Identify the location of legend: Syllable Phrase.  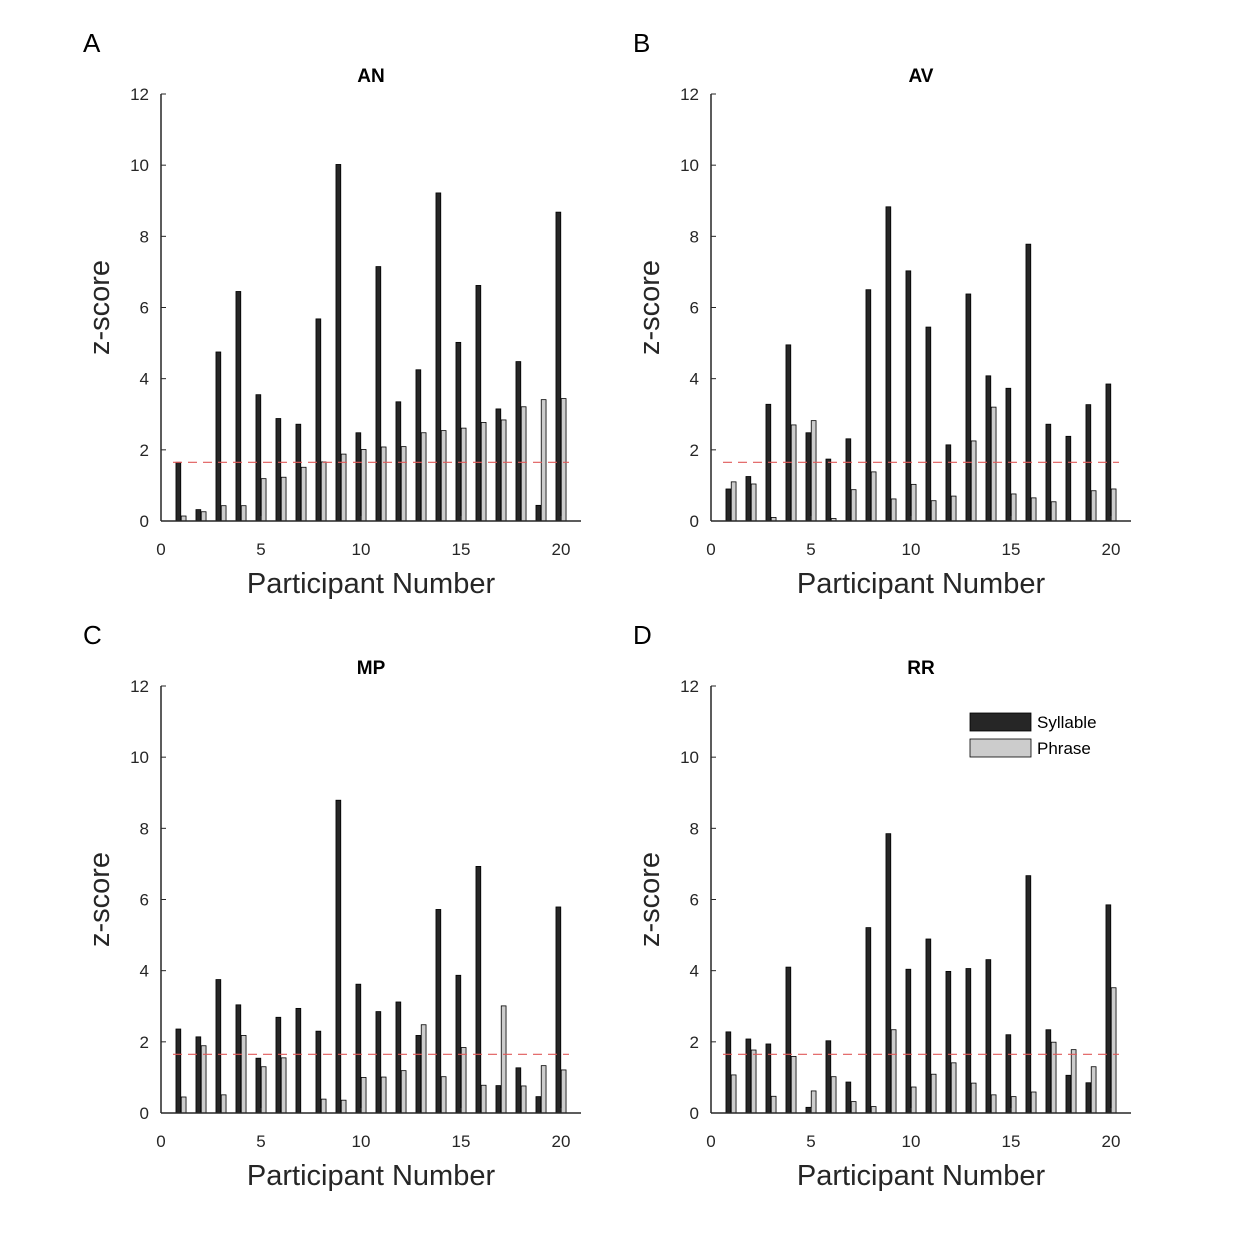
(1033, 735).